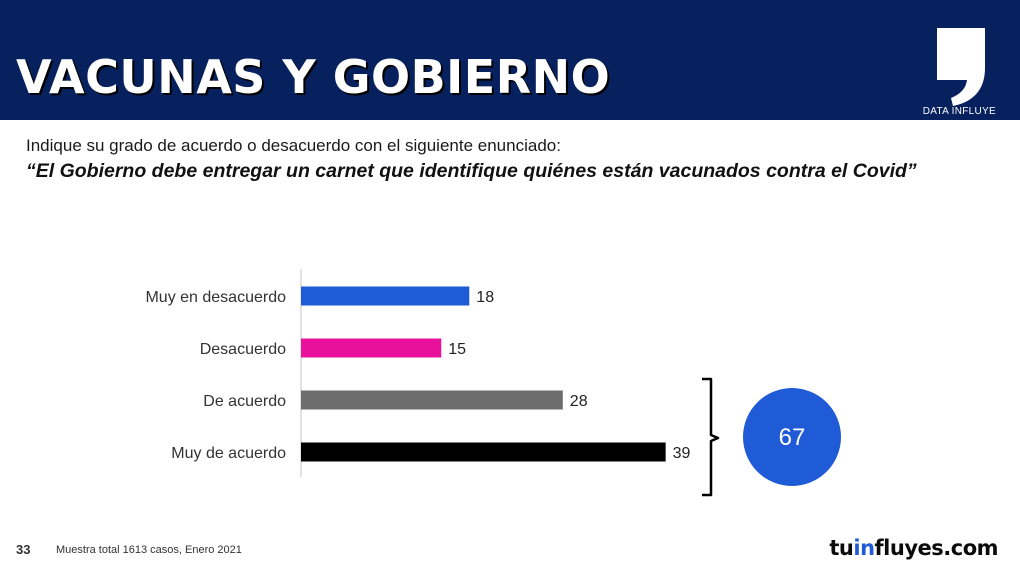 The image size is (1020, 577). I want to click on category-label: Muy de acuerdo, so click(228, 453).